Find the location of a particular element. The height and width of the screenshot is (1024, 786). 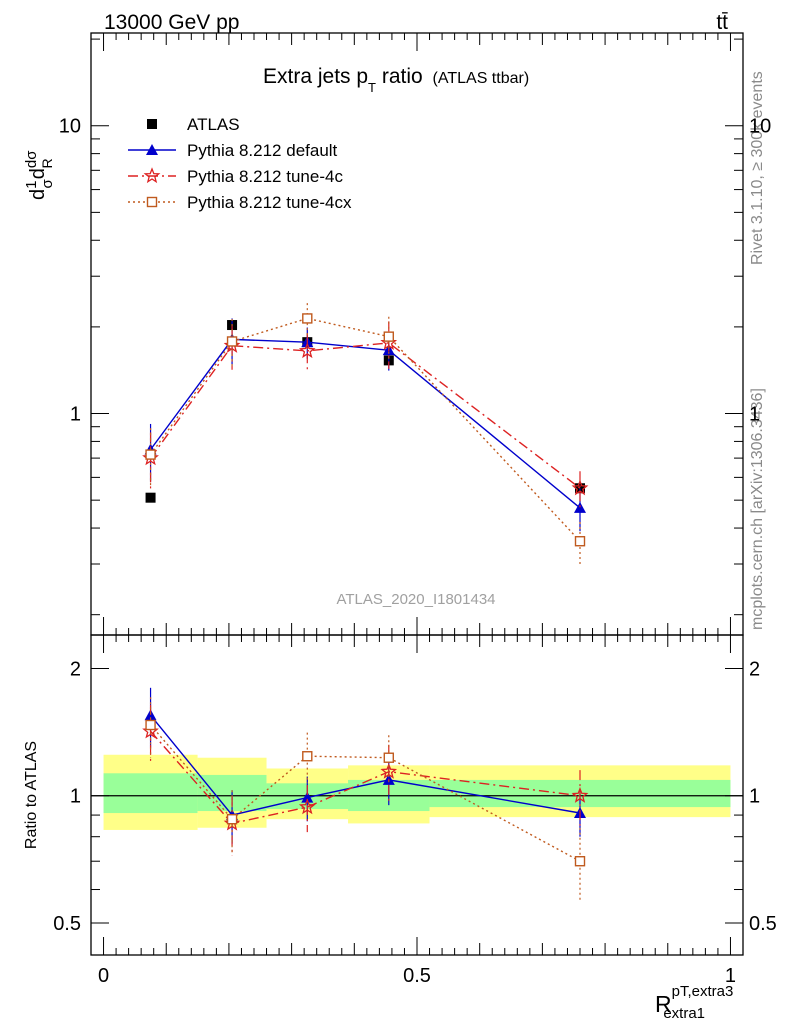

chart-title: Extra jets pT ratio (ATLAS ttbar) is located at coordinates (396, 80).